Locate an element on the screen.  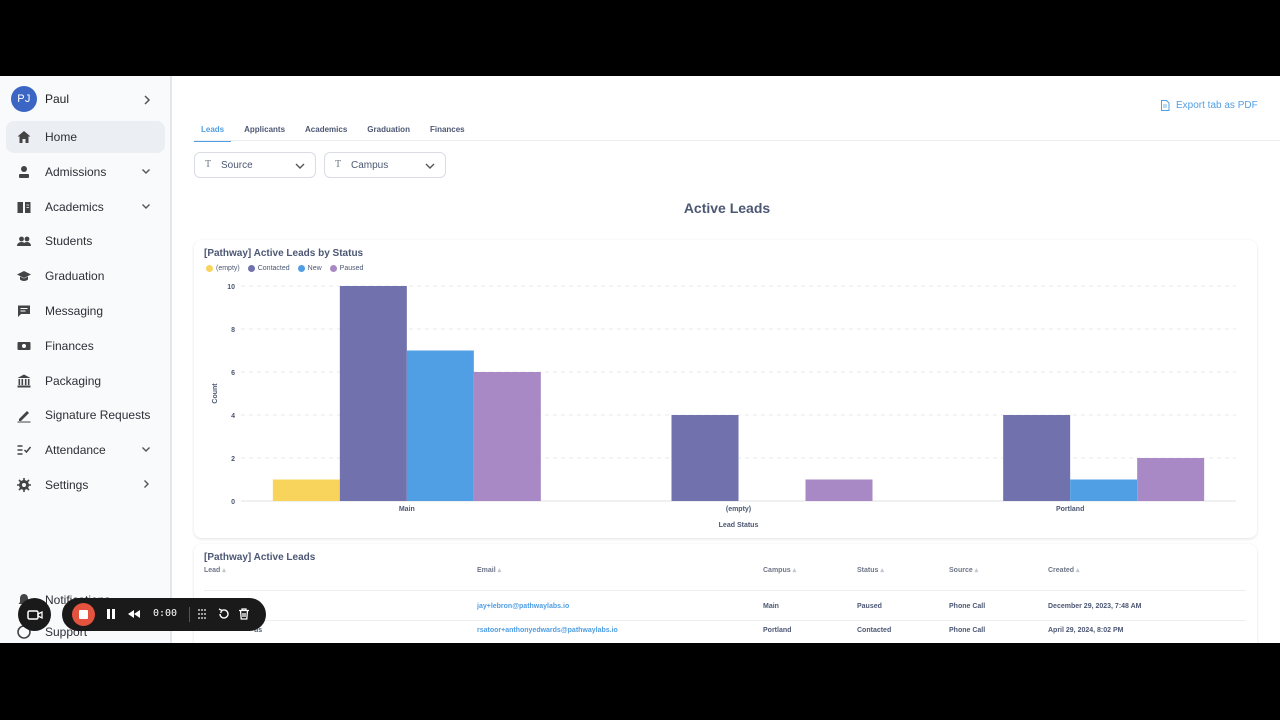
column-header-status: Status ▴ is located at coordinates (870, 570).